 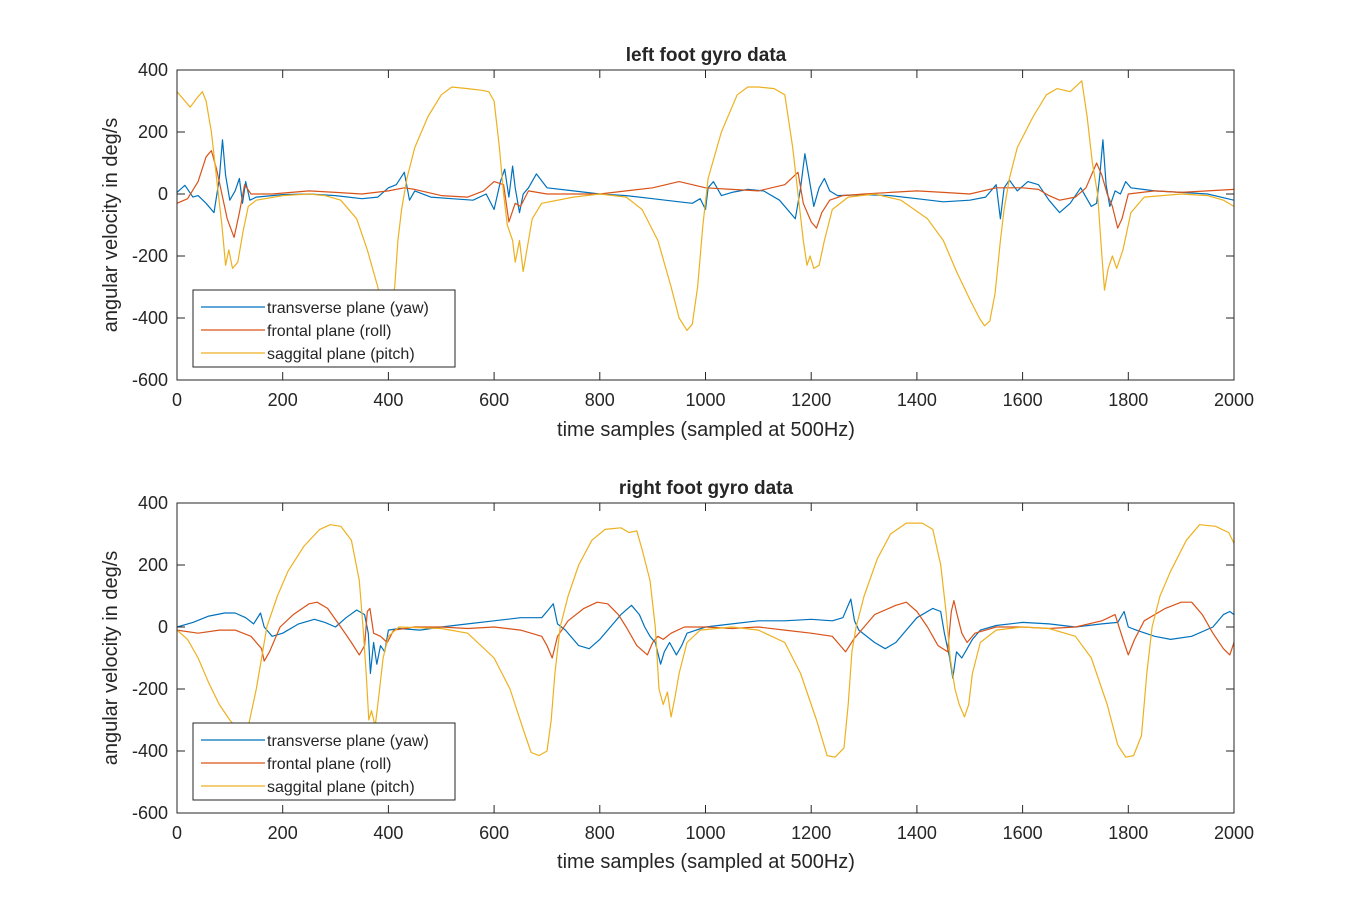 What do you see at coordinates (1128, 833) in the screenshot?
I see `x-tick-label-right: 1800` at bounding box center [1128, 833].